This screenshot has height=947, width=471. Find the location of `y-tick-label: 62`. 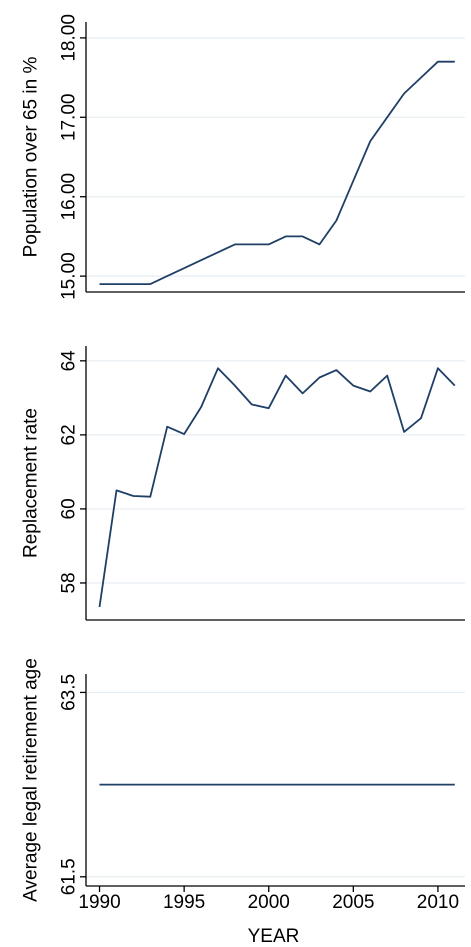

y-tick-label: 62 is located at coordinates (69, 434).